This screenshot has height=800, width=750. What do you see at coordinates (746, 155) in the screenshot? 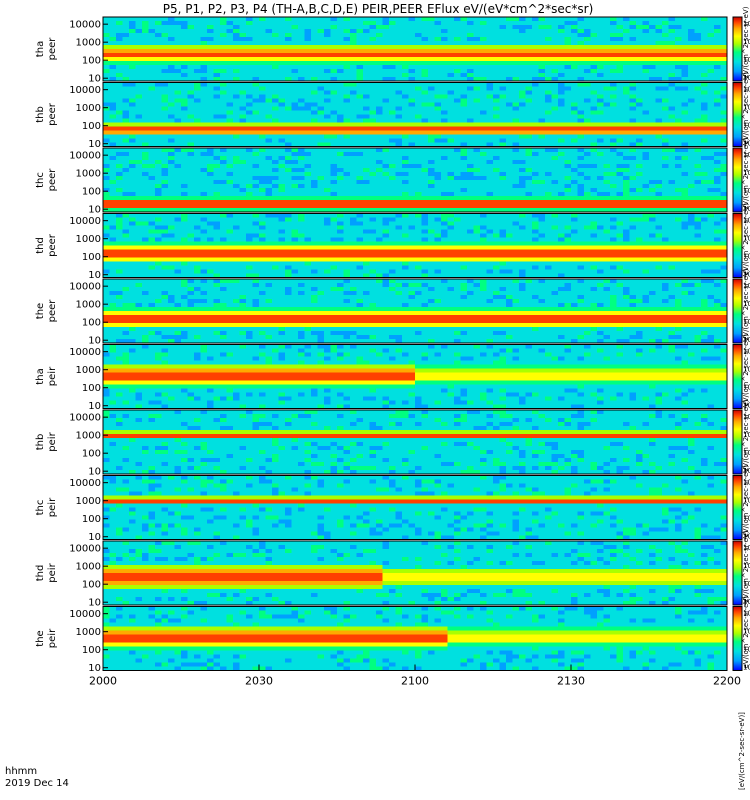
I see `colorbar-tick-label: 10^8` at bounding box center [746, 155].